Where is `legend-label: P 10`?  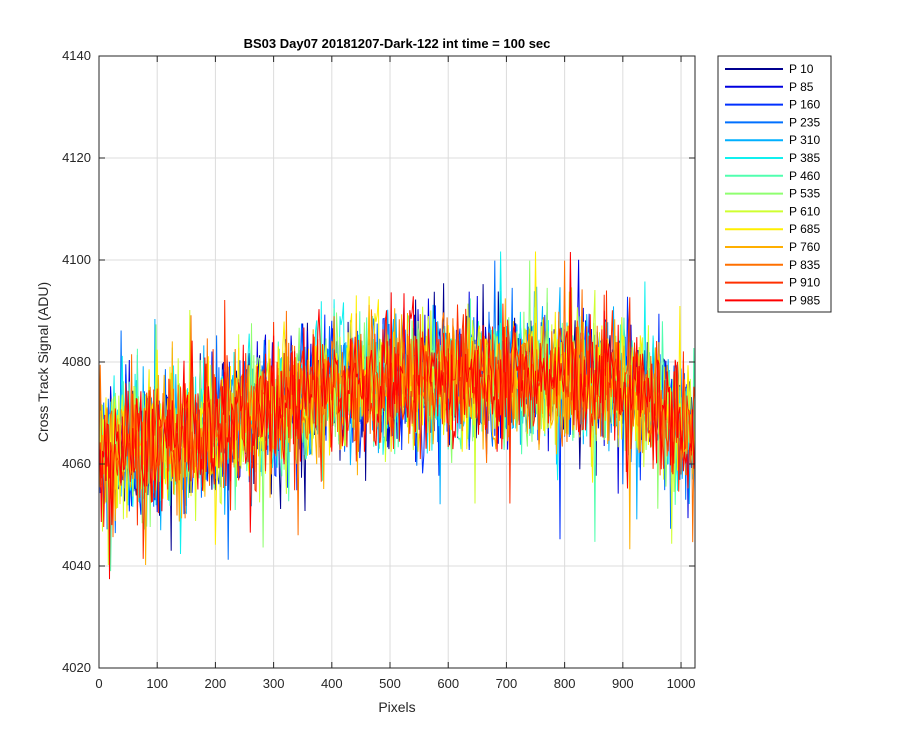 legend-label: P 10 is located at coordinates (801, 69).